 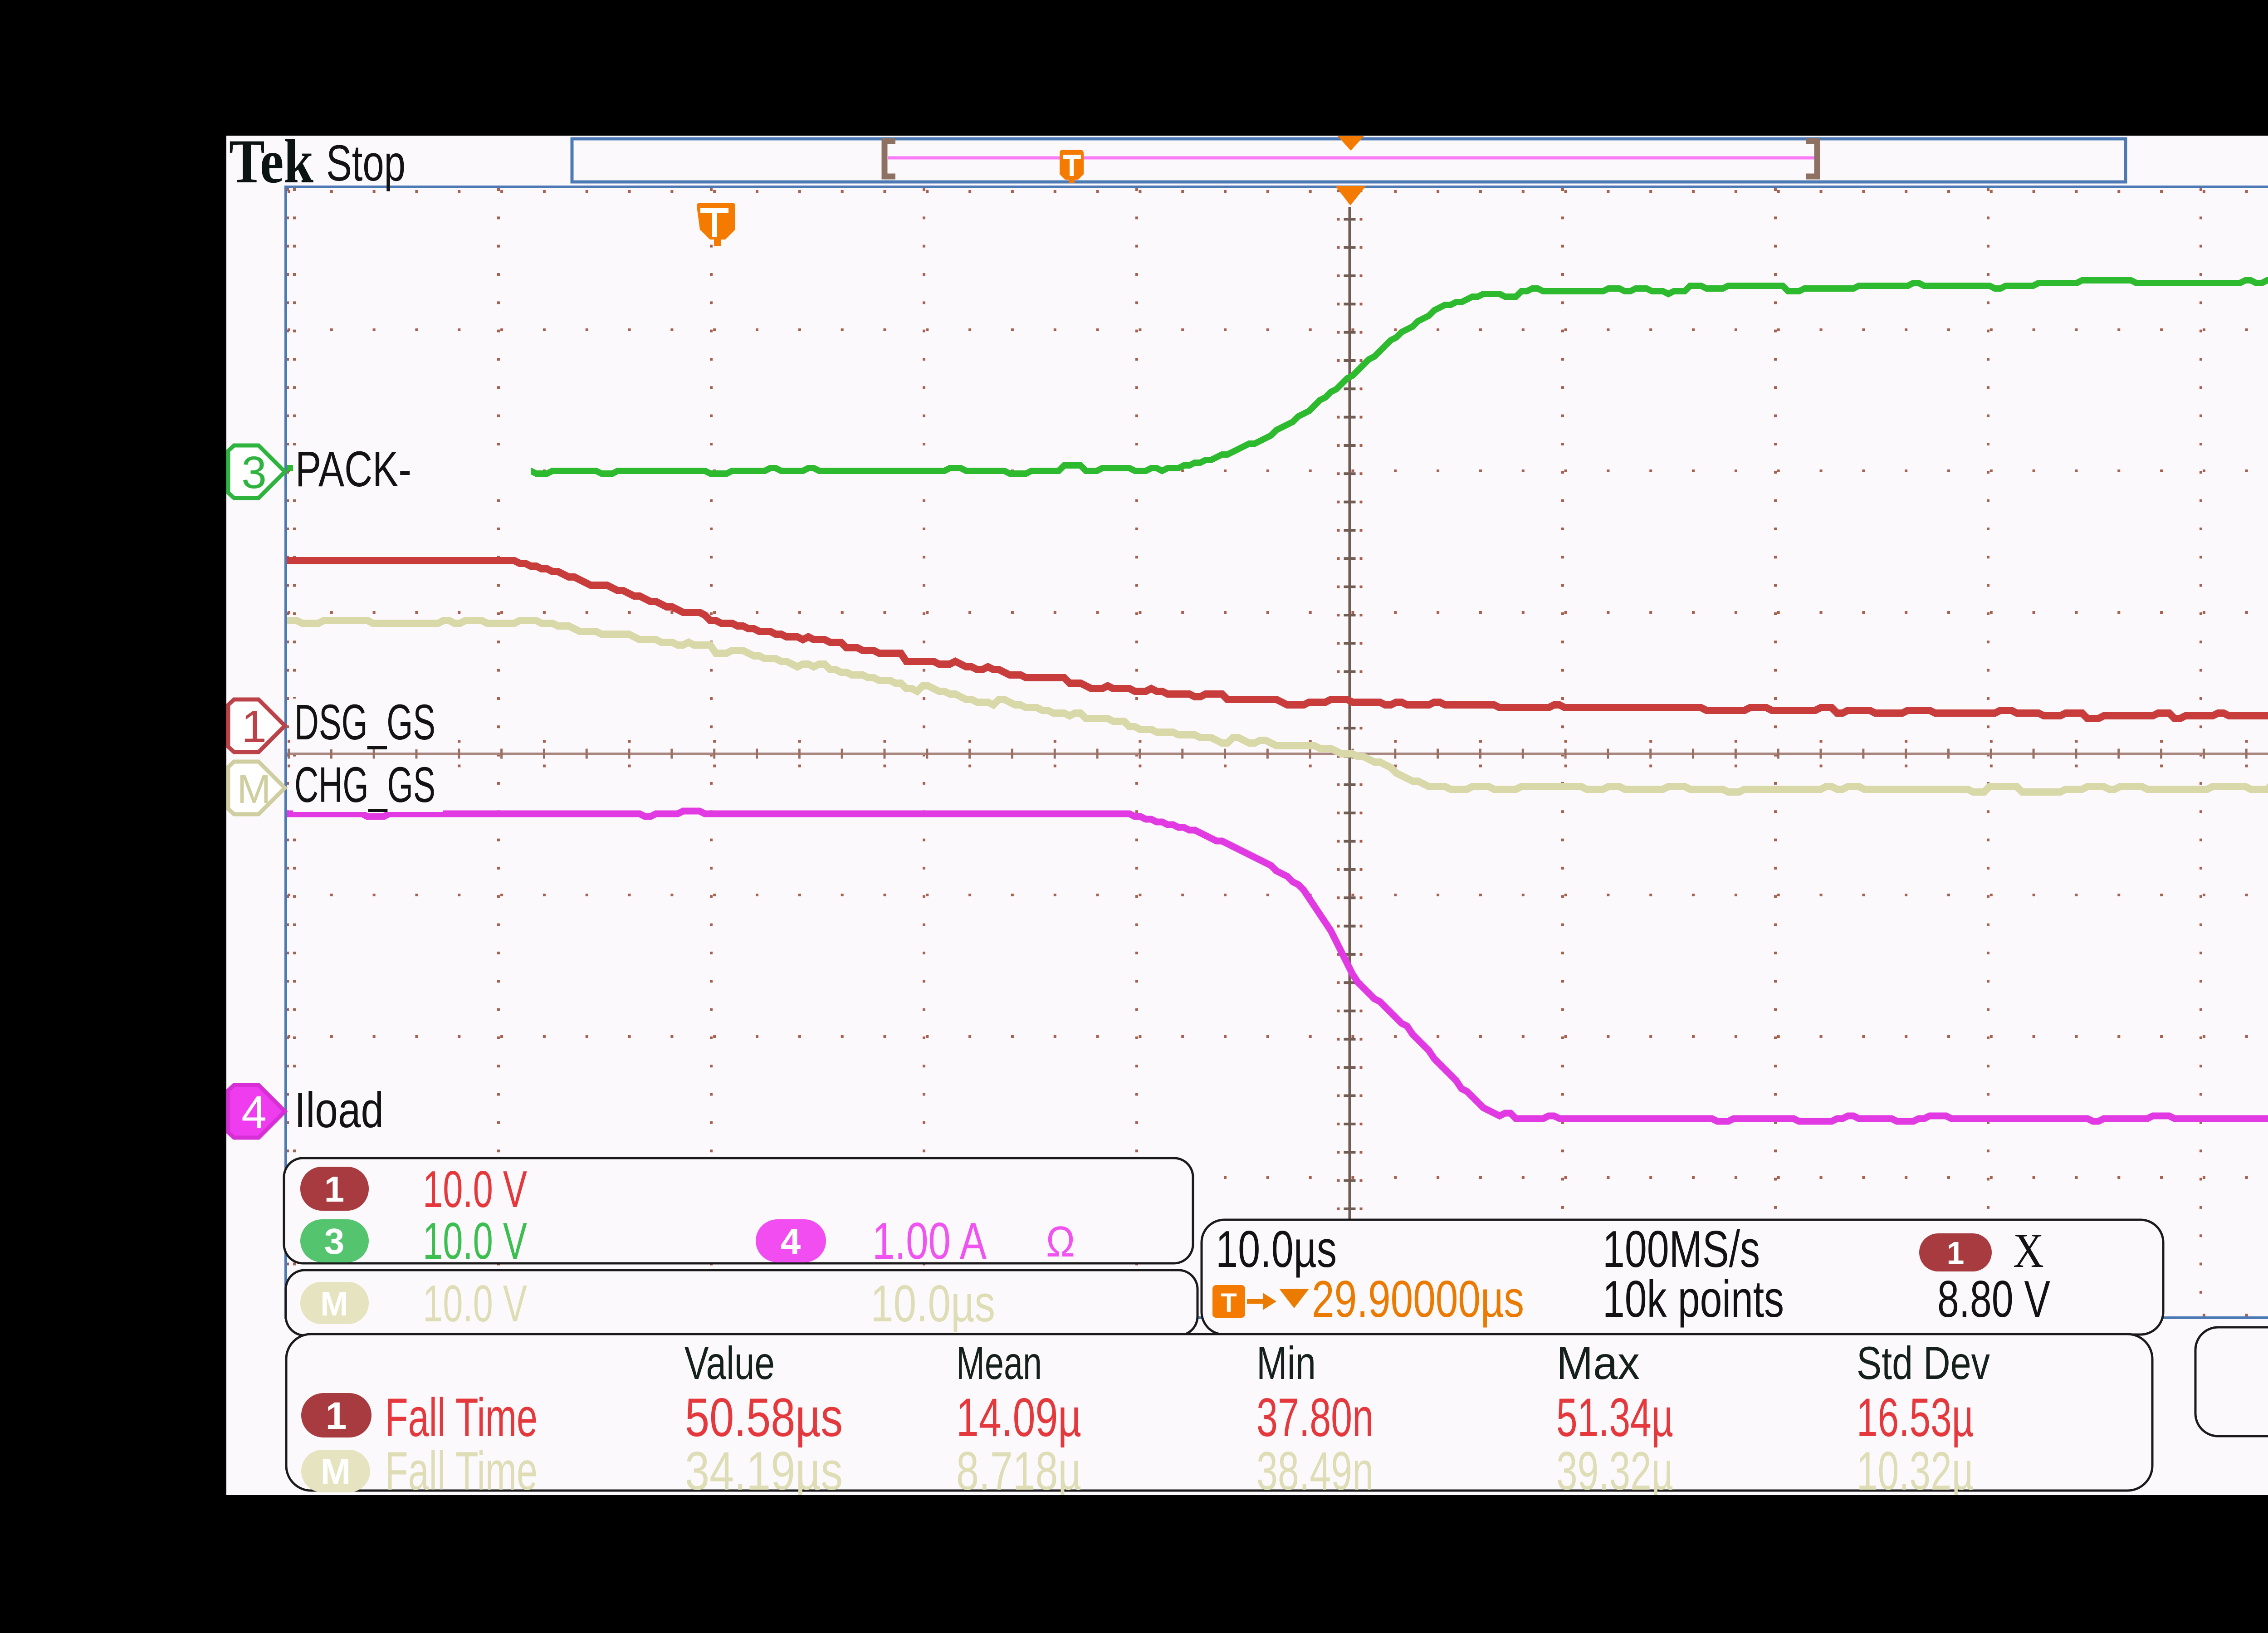 What do you see at coordinates (999, 1363) in the screenshot?
I see `svg-text: Mean` at bounding box center [999, 1363].